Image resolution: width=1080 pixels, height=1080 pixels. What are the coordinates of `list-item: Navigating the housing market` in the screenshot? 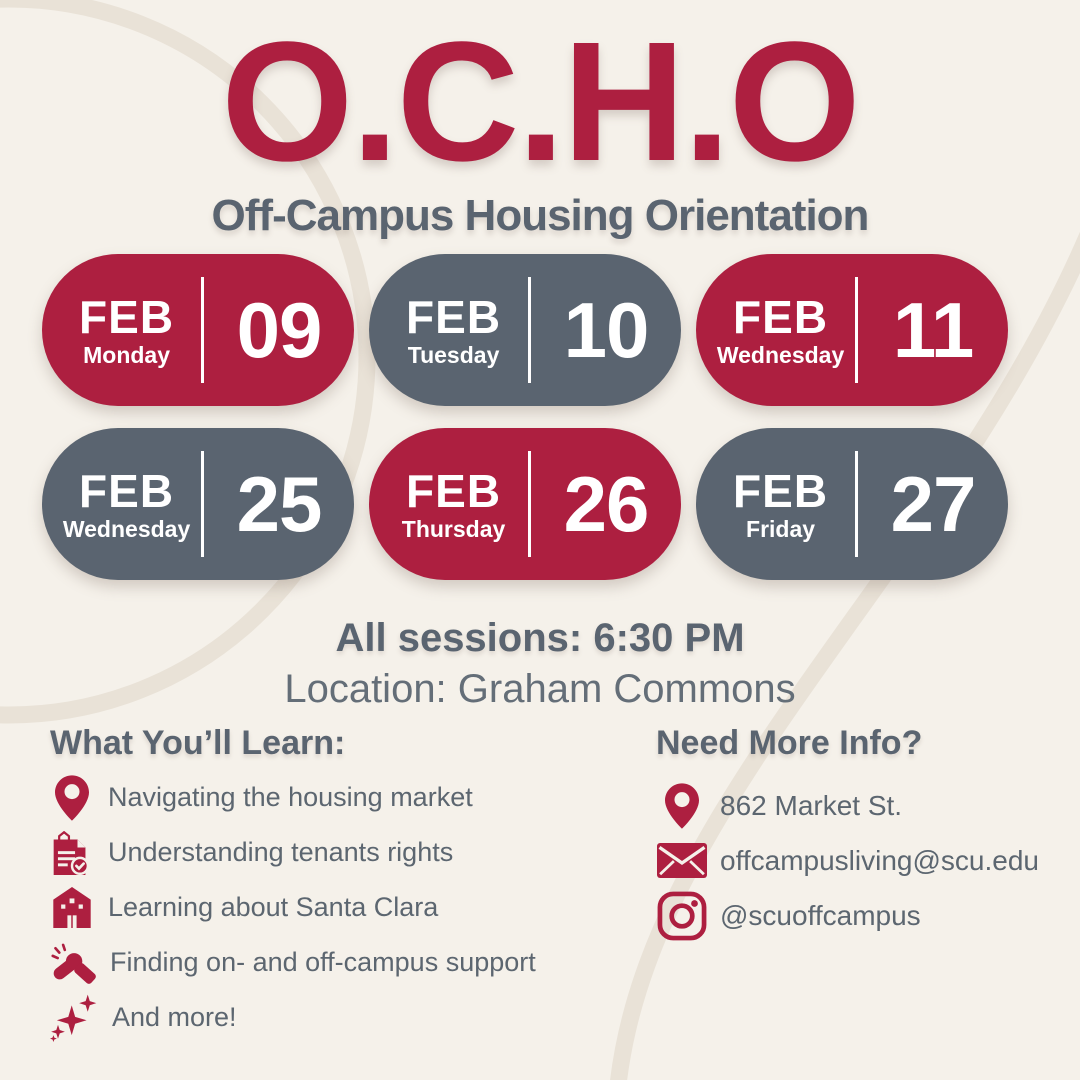 It's located at (330, 797).